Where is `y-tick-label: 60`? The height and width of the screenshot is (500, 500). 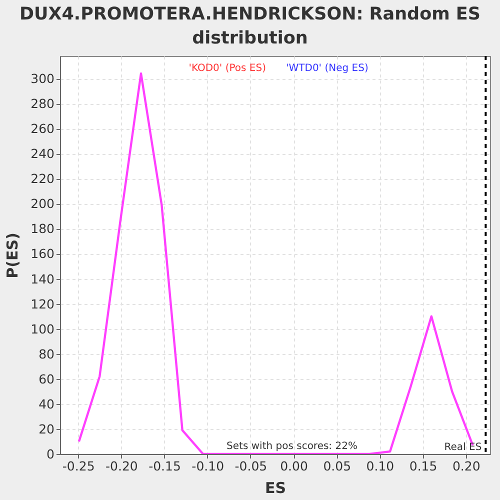
y-tick-label: 60 is located at coordinates (46, 378).